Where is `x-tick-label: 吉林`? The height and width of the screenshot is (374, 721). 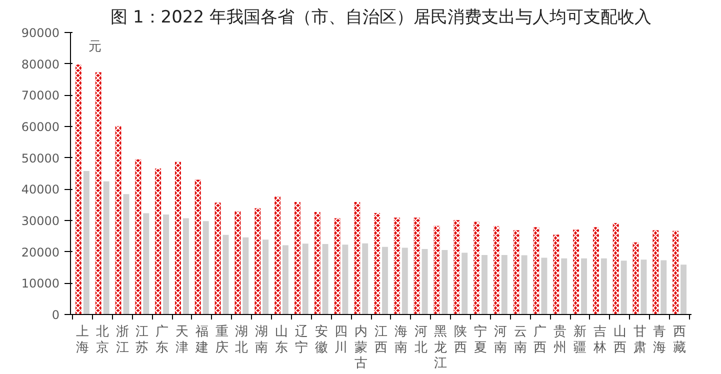
x-tick-label: 吉林 is located at coordinates (599, 340).